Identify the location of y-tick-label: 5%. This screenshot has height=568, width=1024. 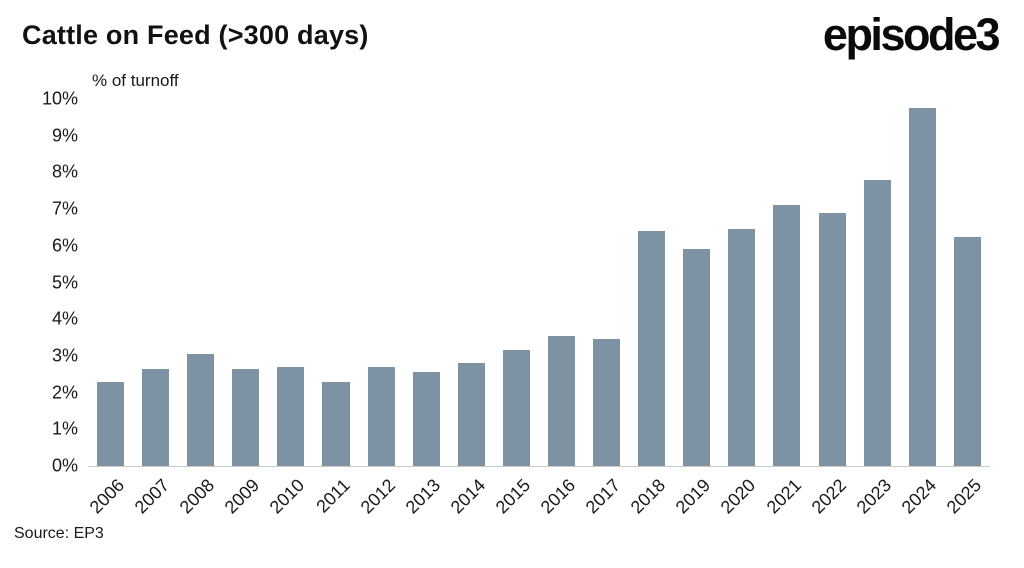
(64, 282).